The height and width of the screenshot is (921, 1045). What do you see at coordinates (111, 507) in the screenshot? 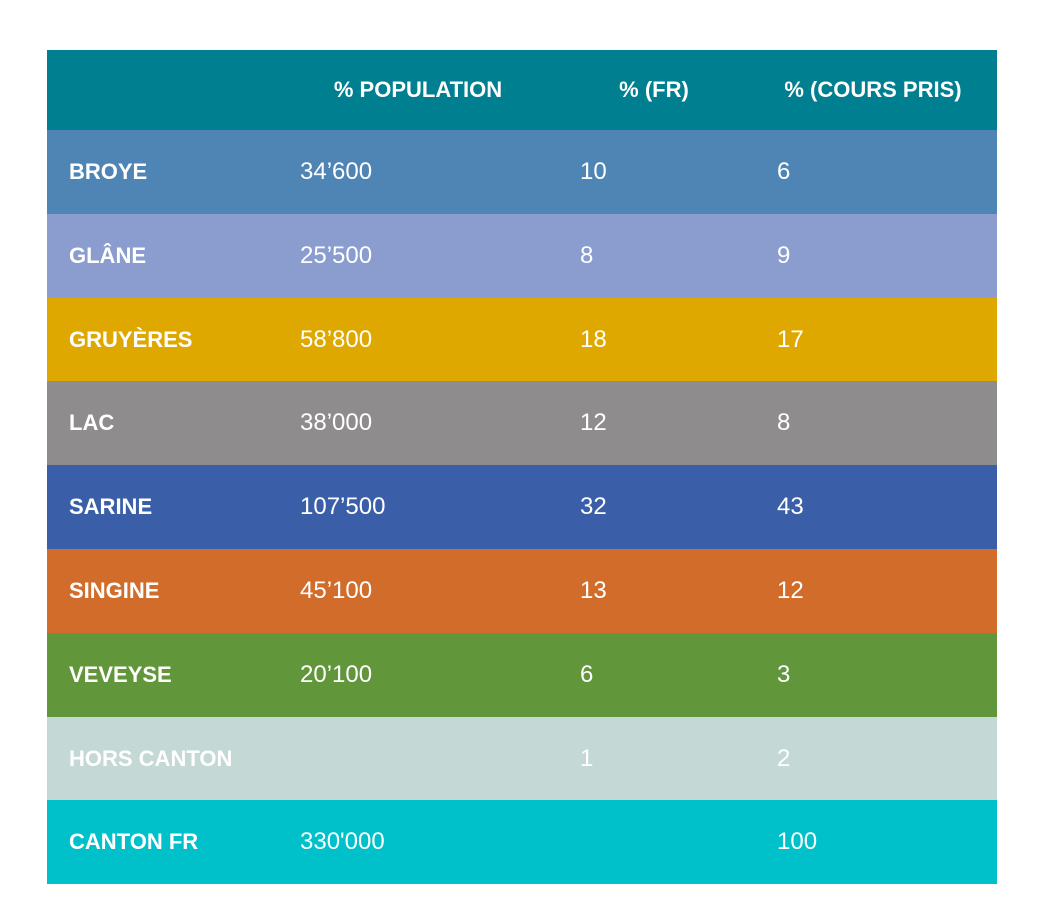
I see `row-label: SARINE` at bounding box center [111, 507].